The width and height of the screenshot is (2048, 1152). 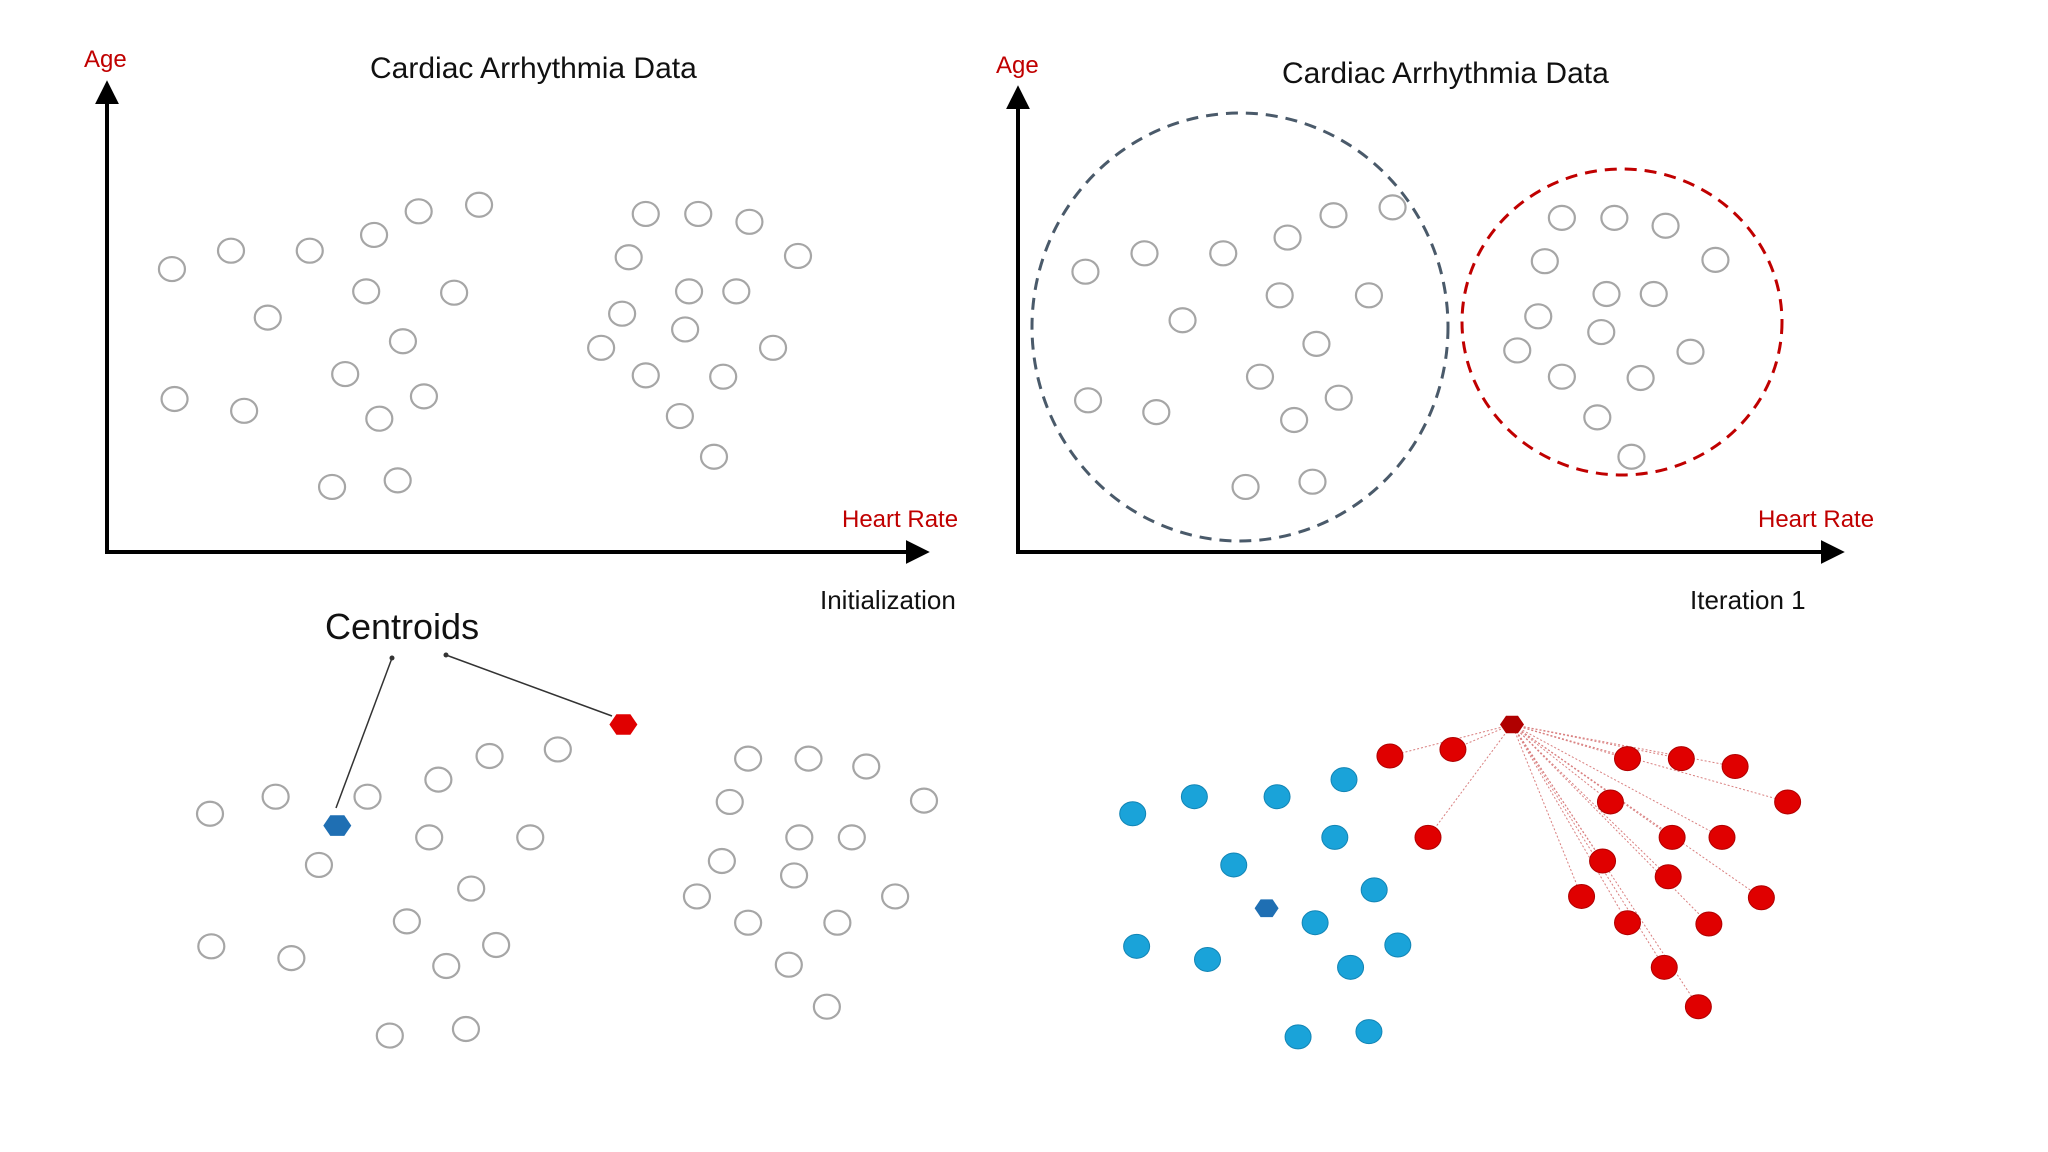 I want to click on bottom-right-points, so click(x=1460, y=893).